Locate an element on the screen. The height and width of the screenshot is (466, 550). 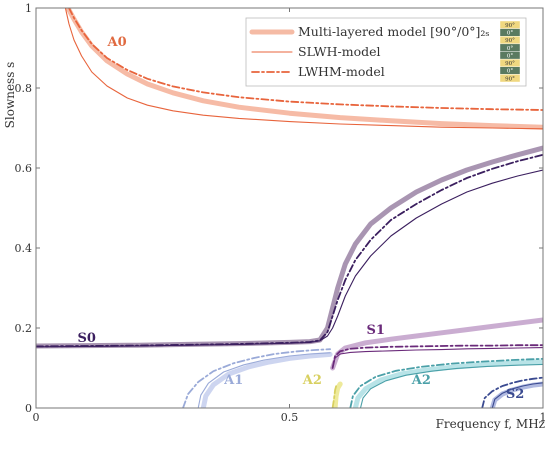
x-tick-label: 0.5 is located at coordinates (290, 417).